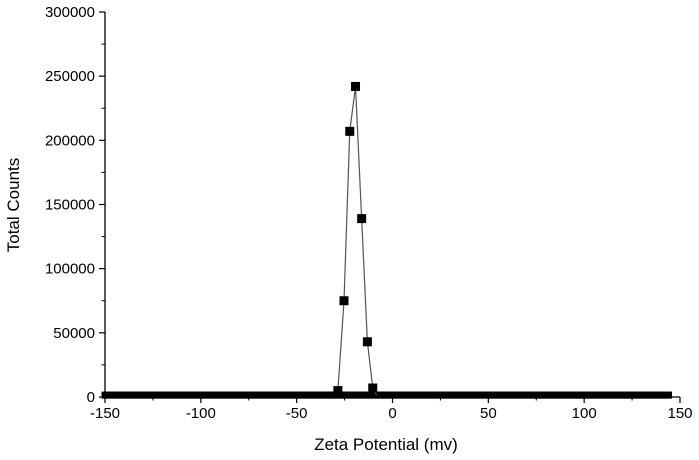 This screenshot has width=699, height=460. Describe the element at coordinates (584, 413) in the screenshot. I see `x-tick-label: 100` at that location.